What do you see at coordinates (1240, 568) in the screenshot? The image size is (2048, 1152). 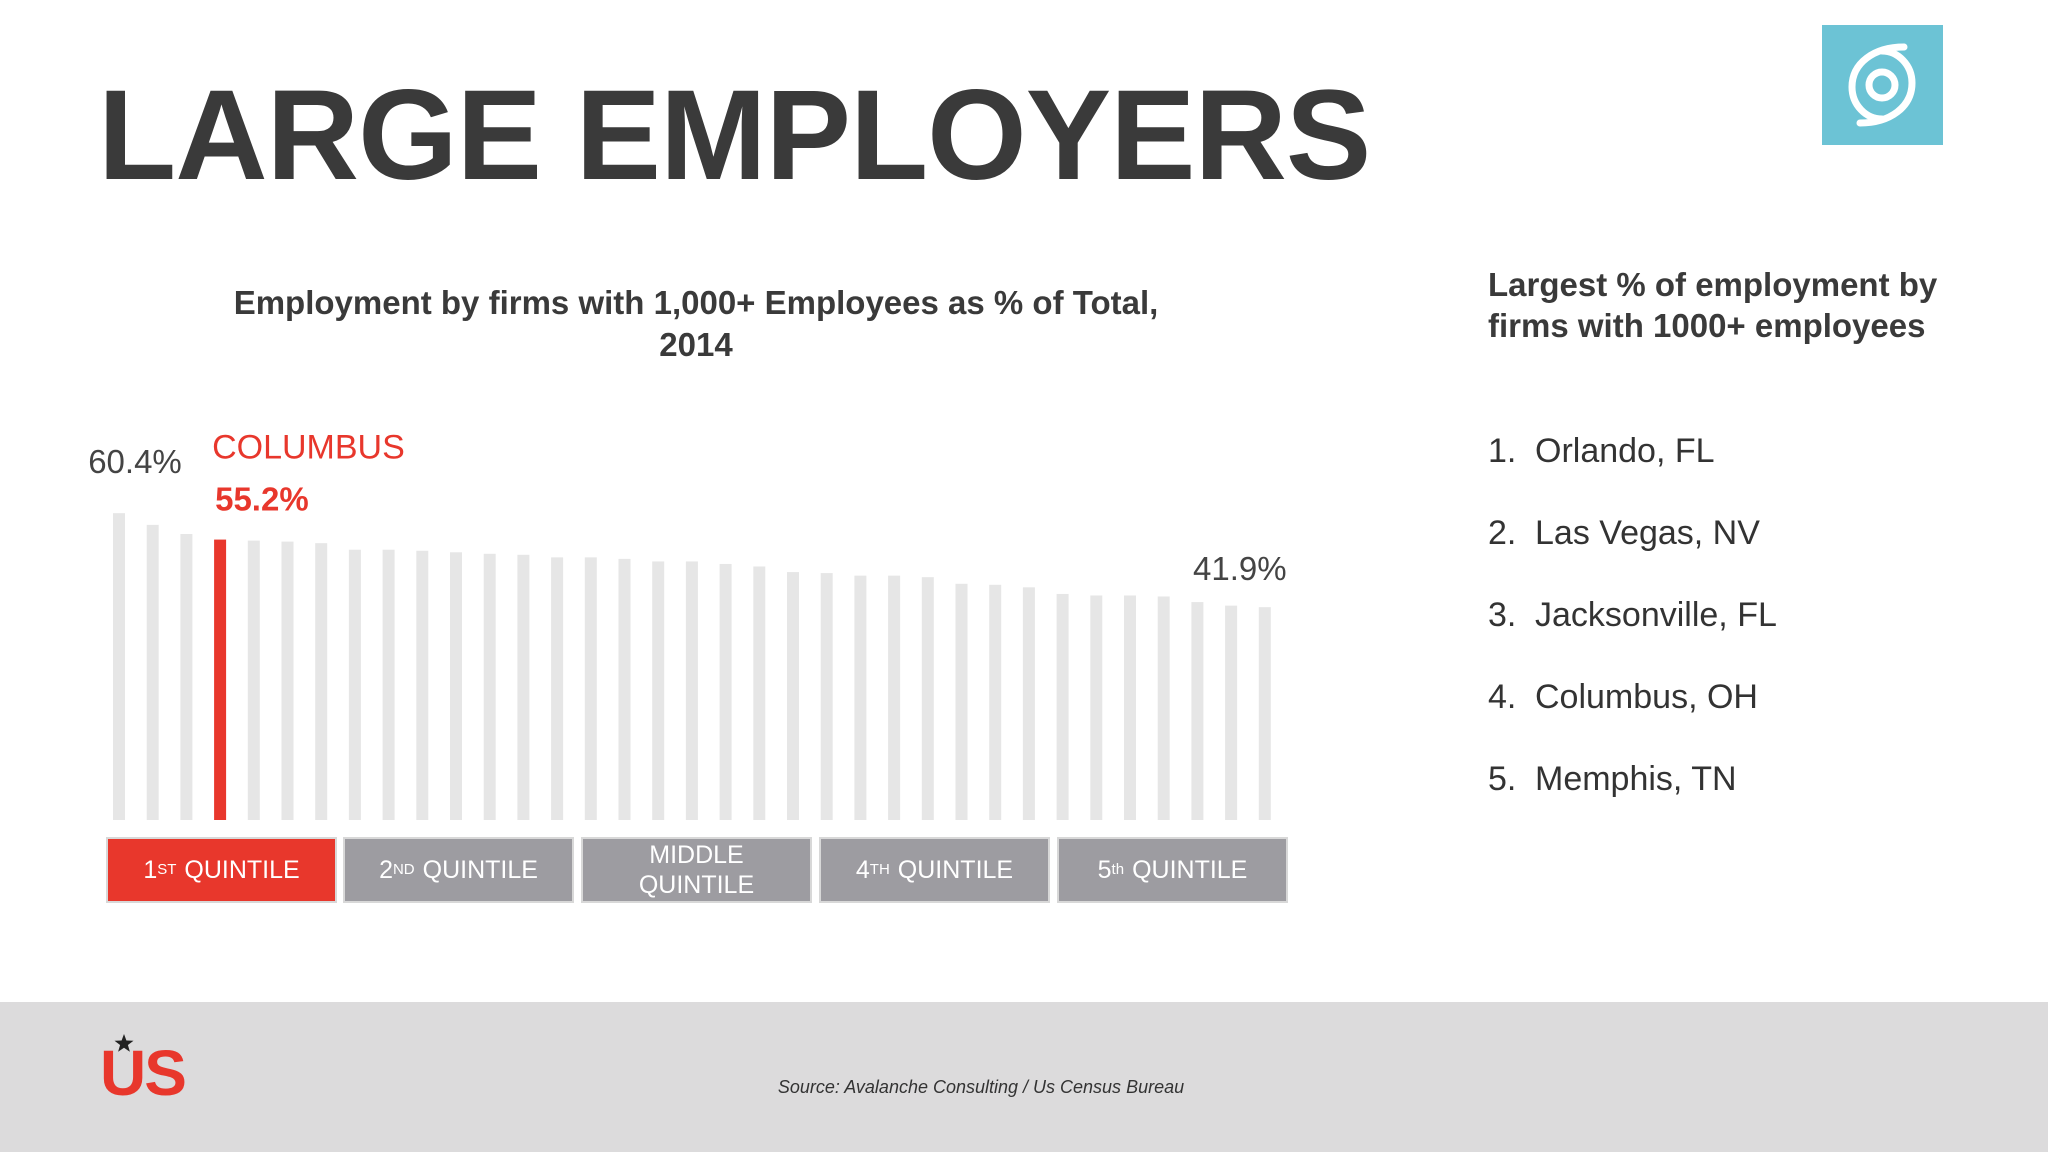 I see `data-label: 41.9%` at bounding box center [1240, 568].